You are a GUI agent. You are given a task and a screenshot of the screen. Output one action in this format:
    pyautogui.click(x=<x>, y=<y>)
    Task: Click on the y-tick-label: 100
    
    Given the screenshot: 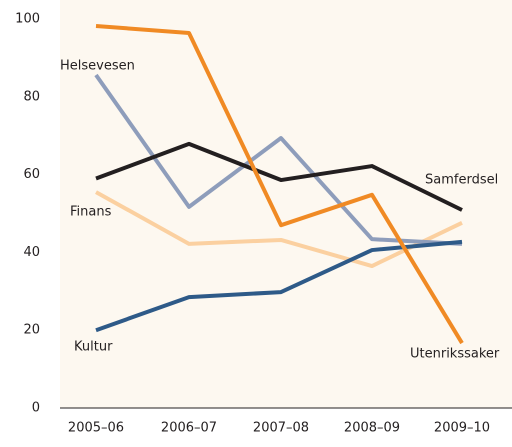 What is the action you would take?
    pyautogui.click(x=27, y=19)
    